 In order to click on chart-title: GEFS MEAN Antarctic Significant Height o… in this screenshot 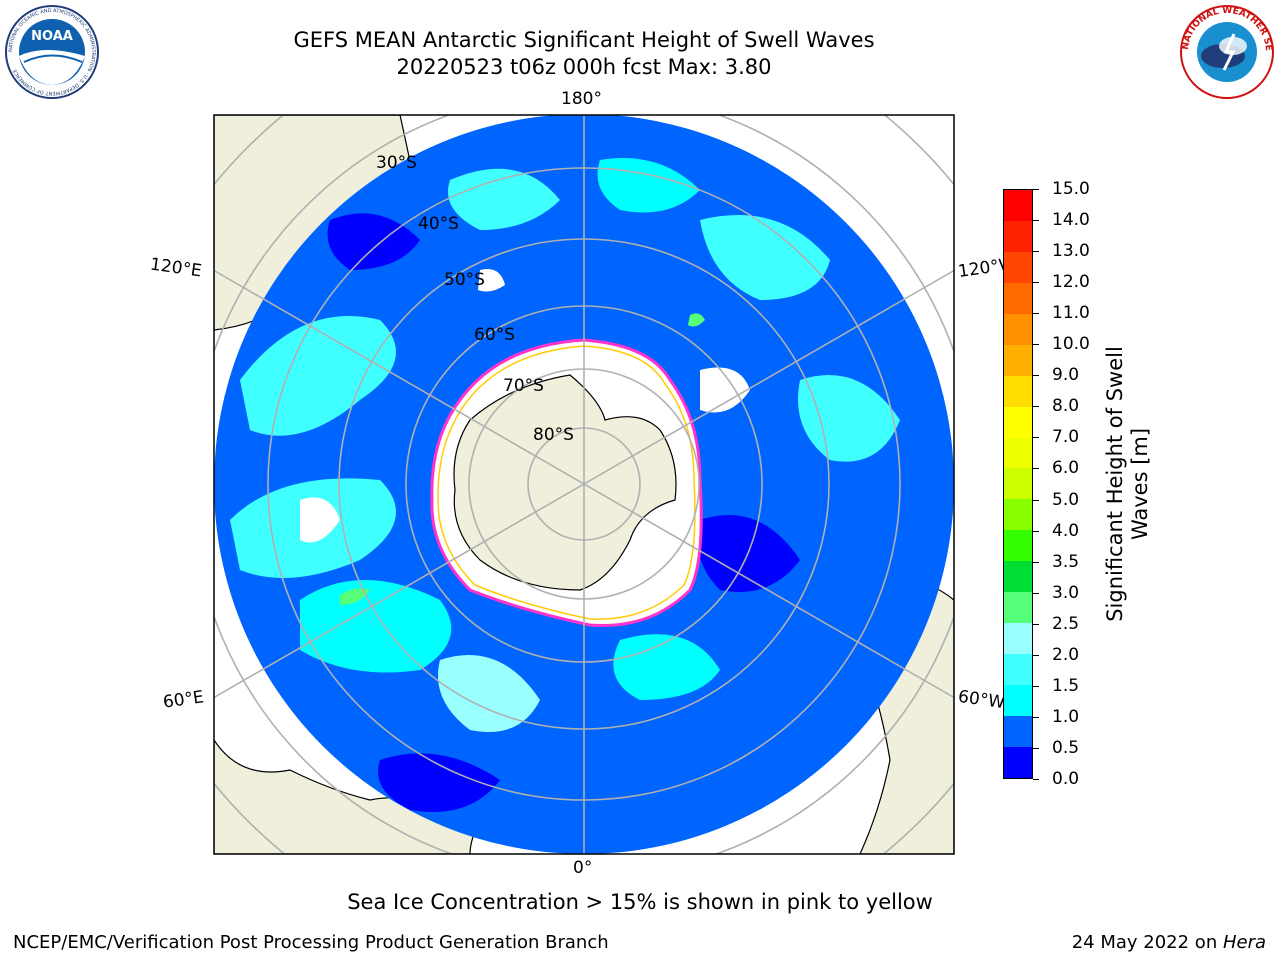, I will do `click(584, 40)`.